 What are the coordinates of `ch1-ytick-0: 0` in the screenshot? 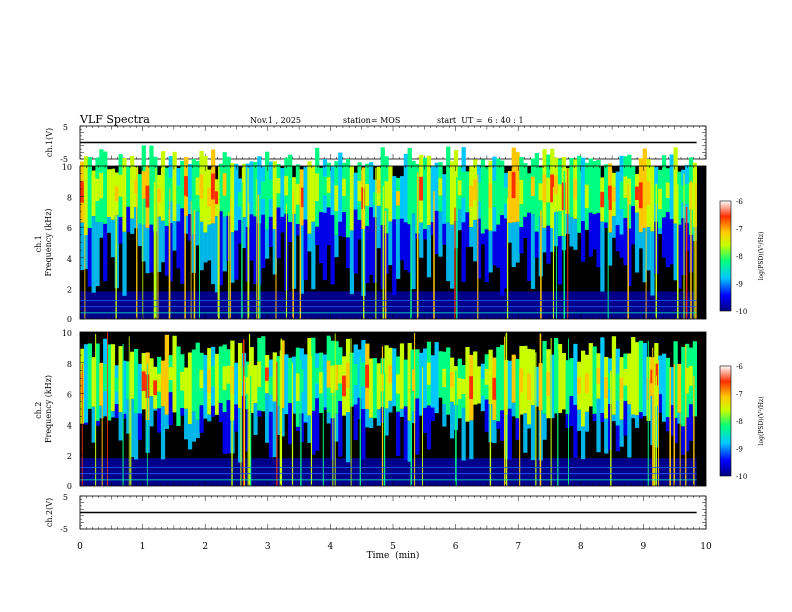 It's located at (69, 319).